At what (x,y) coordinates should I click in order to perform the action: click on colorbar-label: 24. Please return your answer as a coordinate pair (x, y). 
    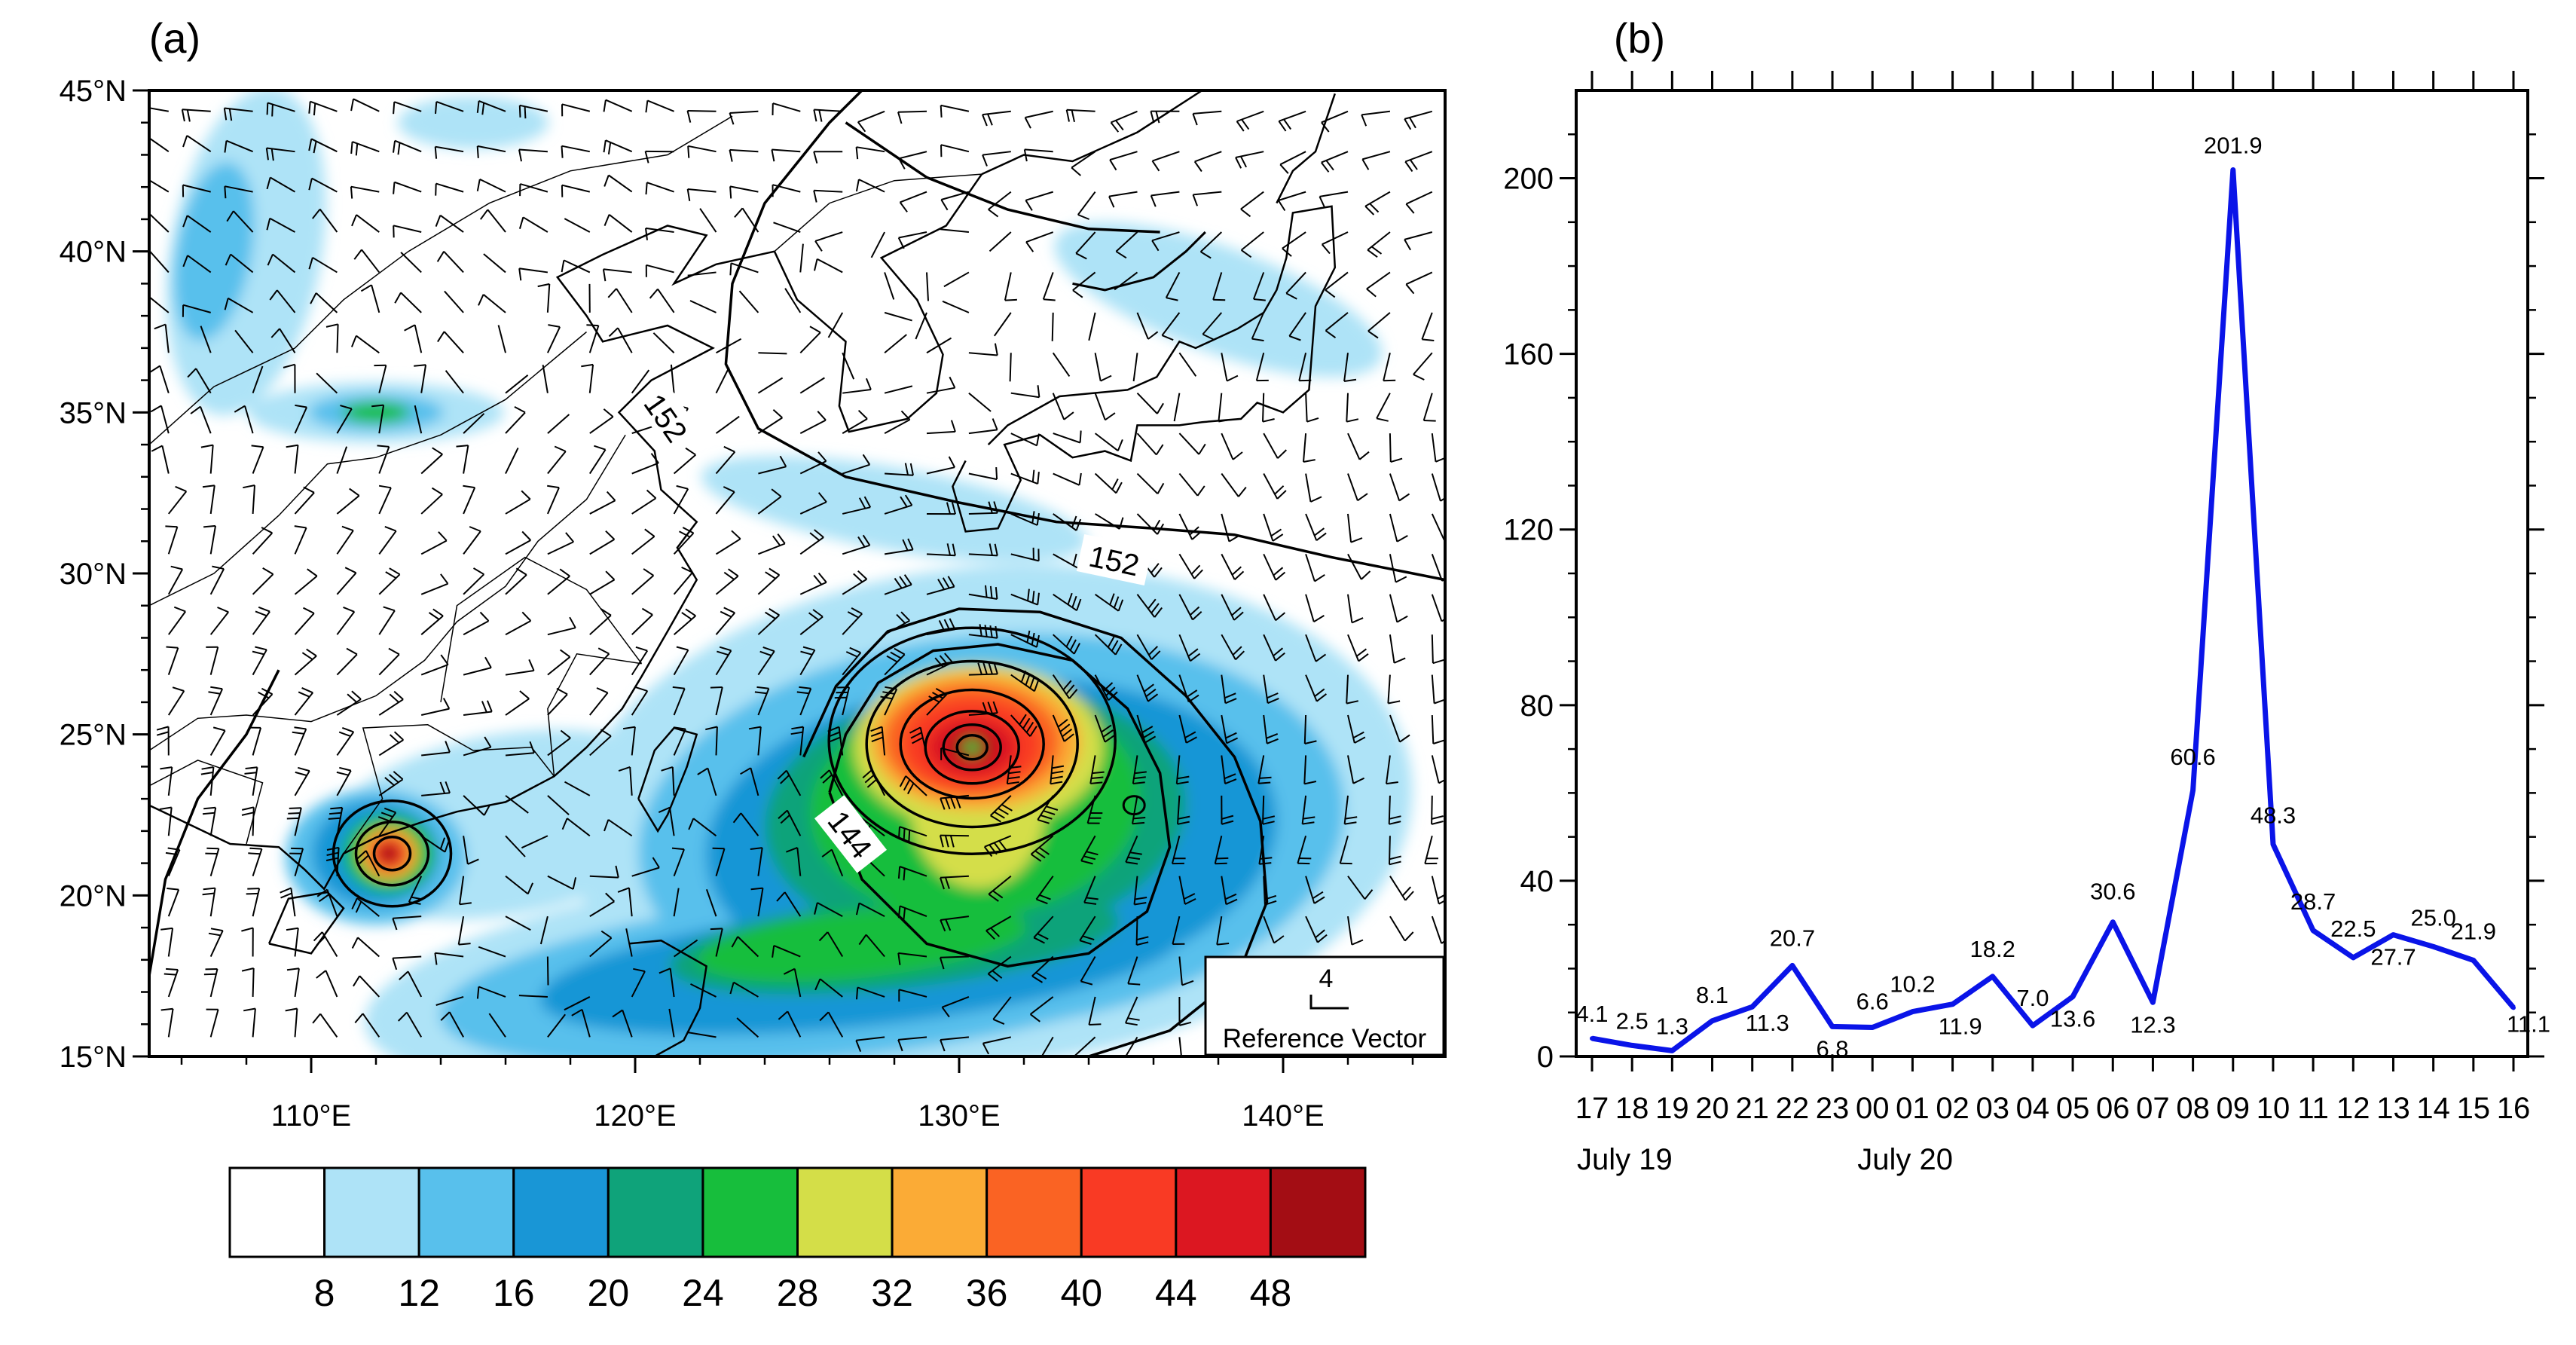
    Looking at the image, I should click on (703, 1293).